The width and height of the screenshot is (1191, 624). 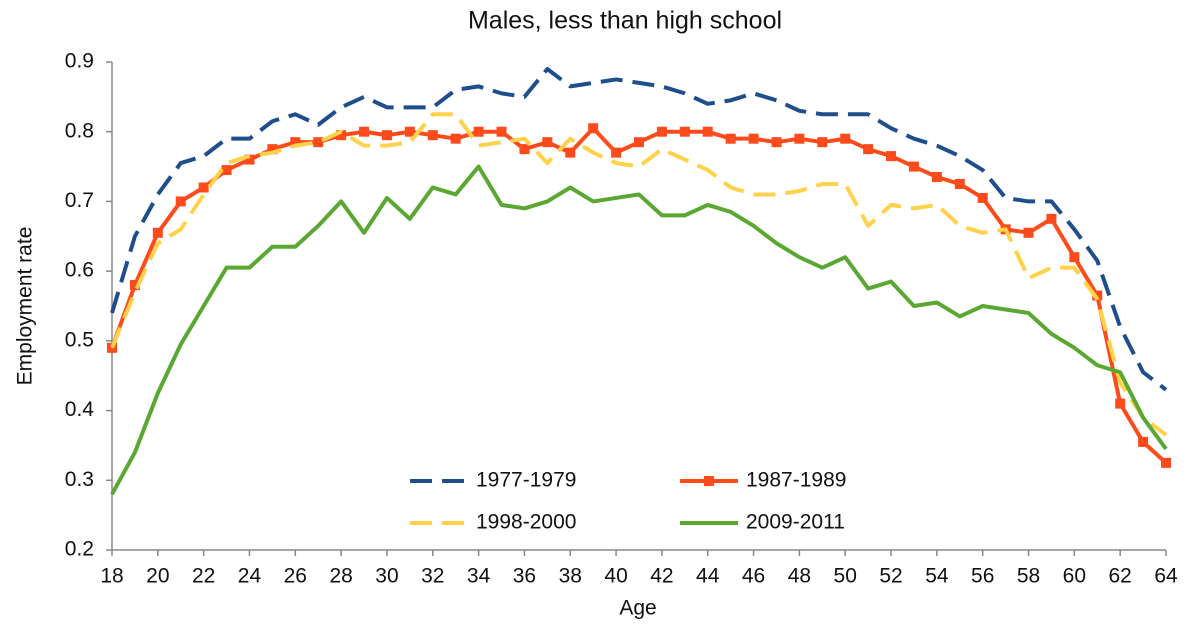 What do you see at coordinates (799, 576) in the screenshot?
I see `x-tick-label: 48` at bounding box center [799, 576].